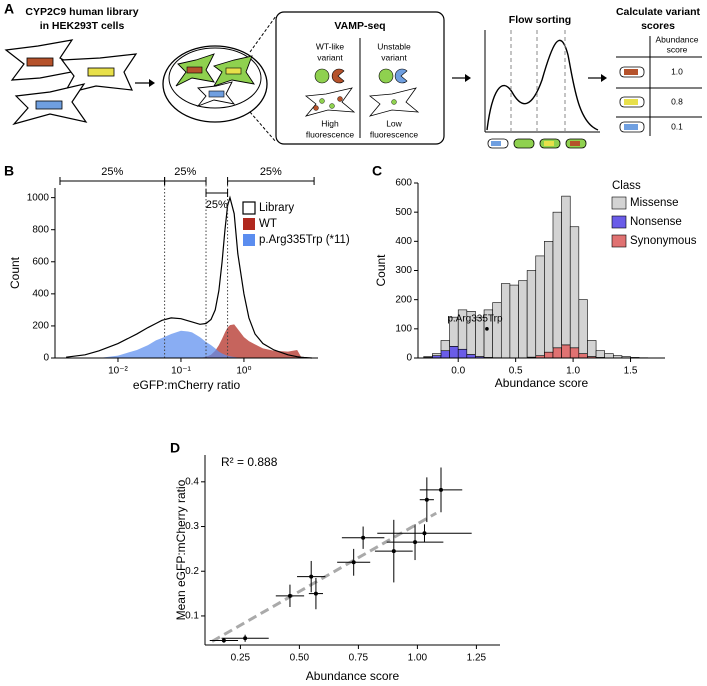  What do you see at coordinates (330, 123) in the screenshot?
I see `high-label: High` at bounding box center [330, 123].